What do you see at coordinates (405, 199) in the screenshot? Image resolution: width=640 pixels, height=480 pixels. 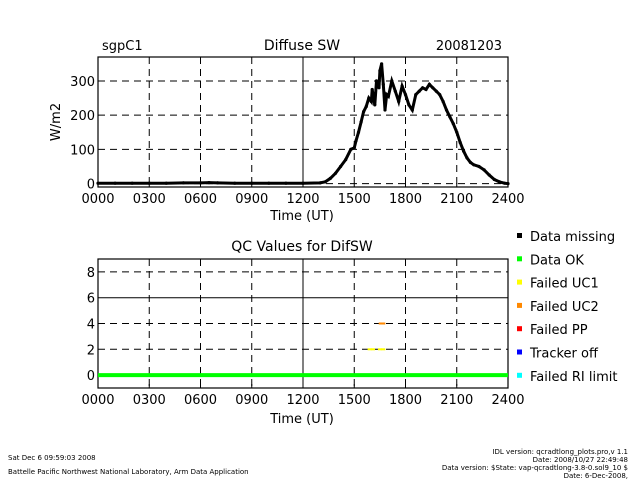 I see `chart1-xtick-label: 1800` at bounding box center [405, 199].